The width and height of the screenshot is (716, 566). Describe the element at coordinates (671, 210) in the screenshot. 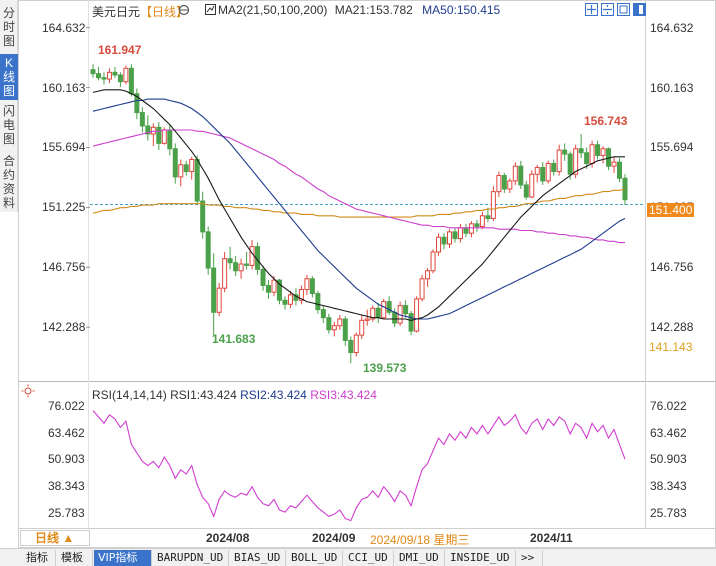

I see `current-price-tag: 151.400` at that location.